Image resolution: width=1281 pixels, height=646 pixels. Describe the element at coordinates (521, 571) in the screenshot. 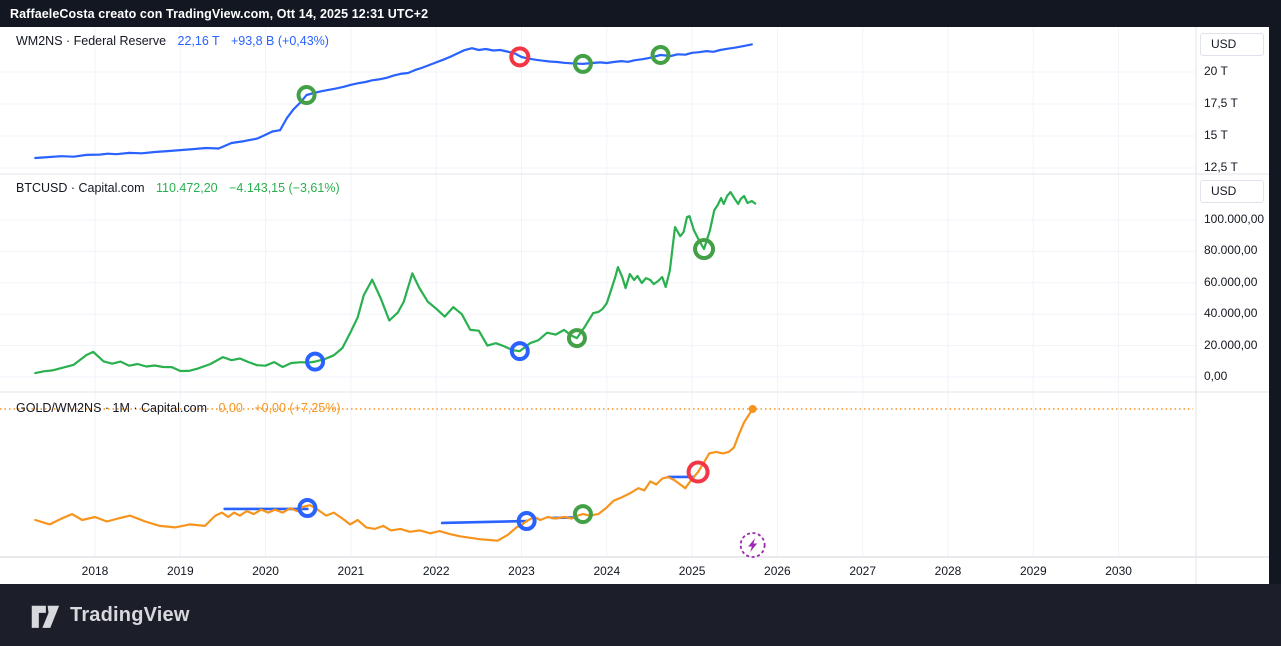

I see `year-label: 2023` at that location.